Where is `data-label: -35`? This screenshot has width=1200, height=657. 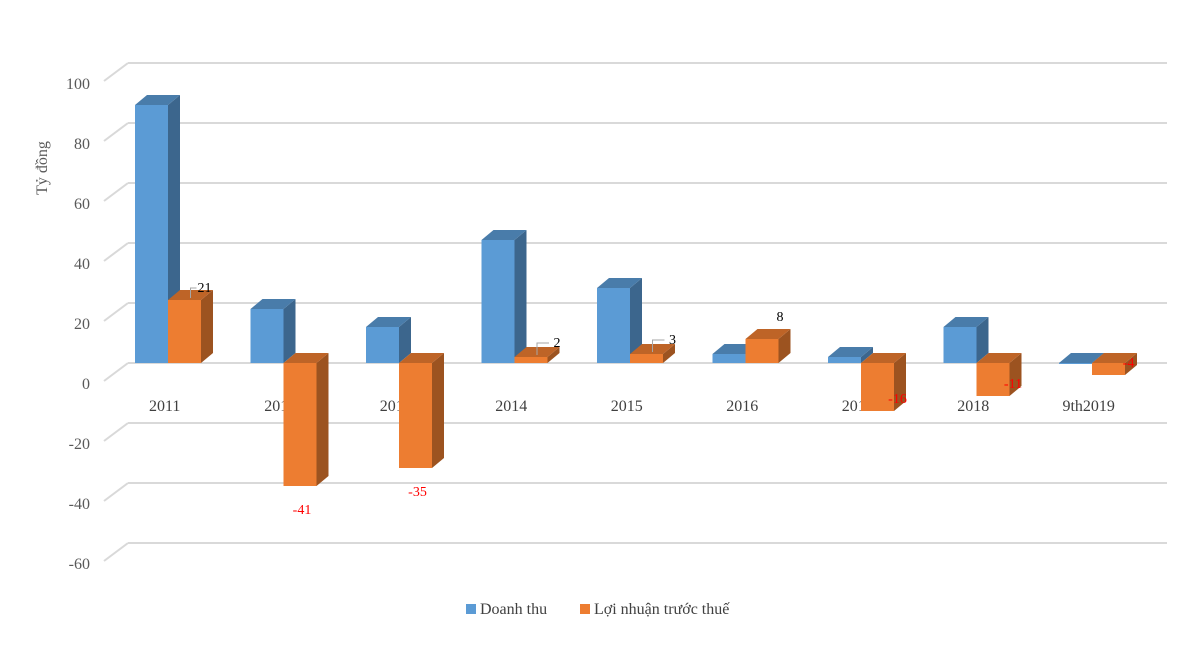
data-label: -35 is located at coordinates (417, 492).